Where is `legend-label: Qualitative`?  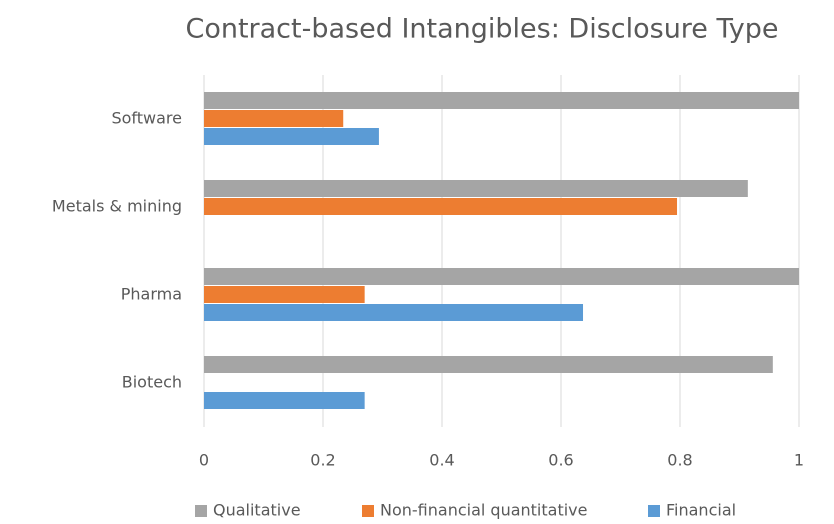
legend-label: Qualitative is located at coordinates (257, 510).